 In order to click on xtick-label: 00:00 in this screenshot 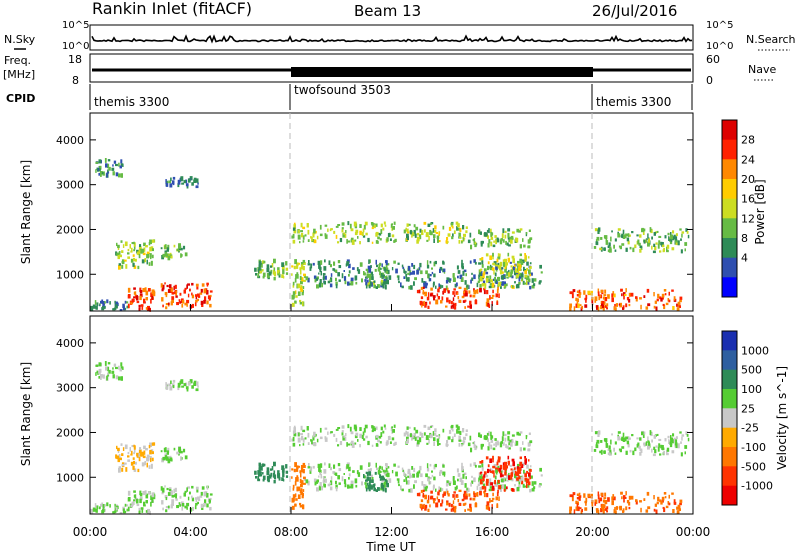, I will do `click(90, 532)`.